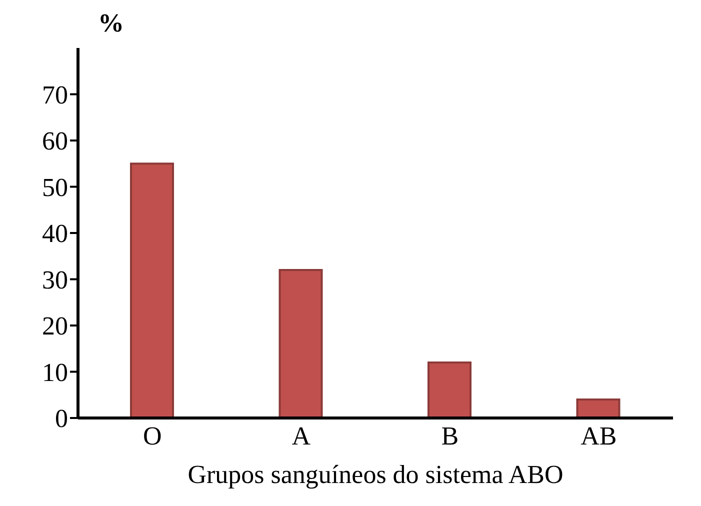 The width and height of the screenshot is (701, 506). What do you see at coordinates (55, 233) in the screenshot?
I see `y-tick-label: 40` at bounding box center [55, 233].